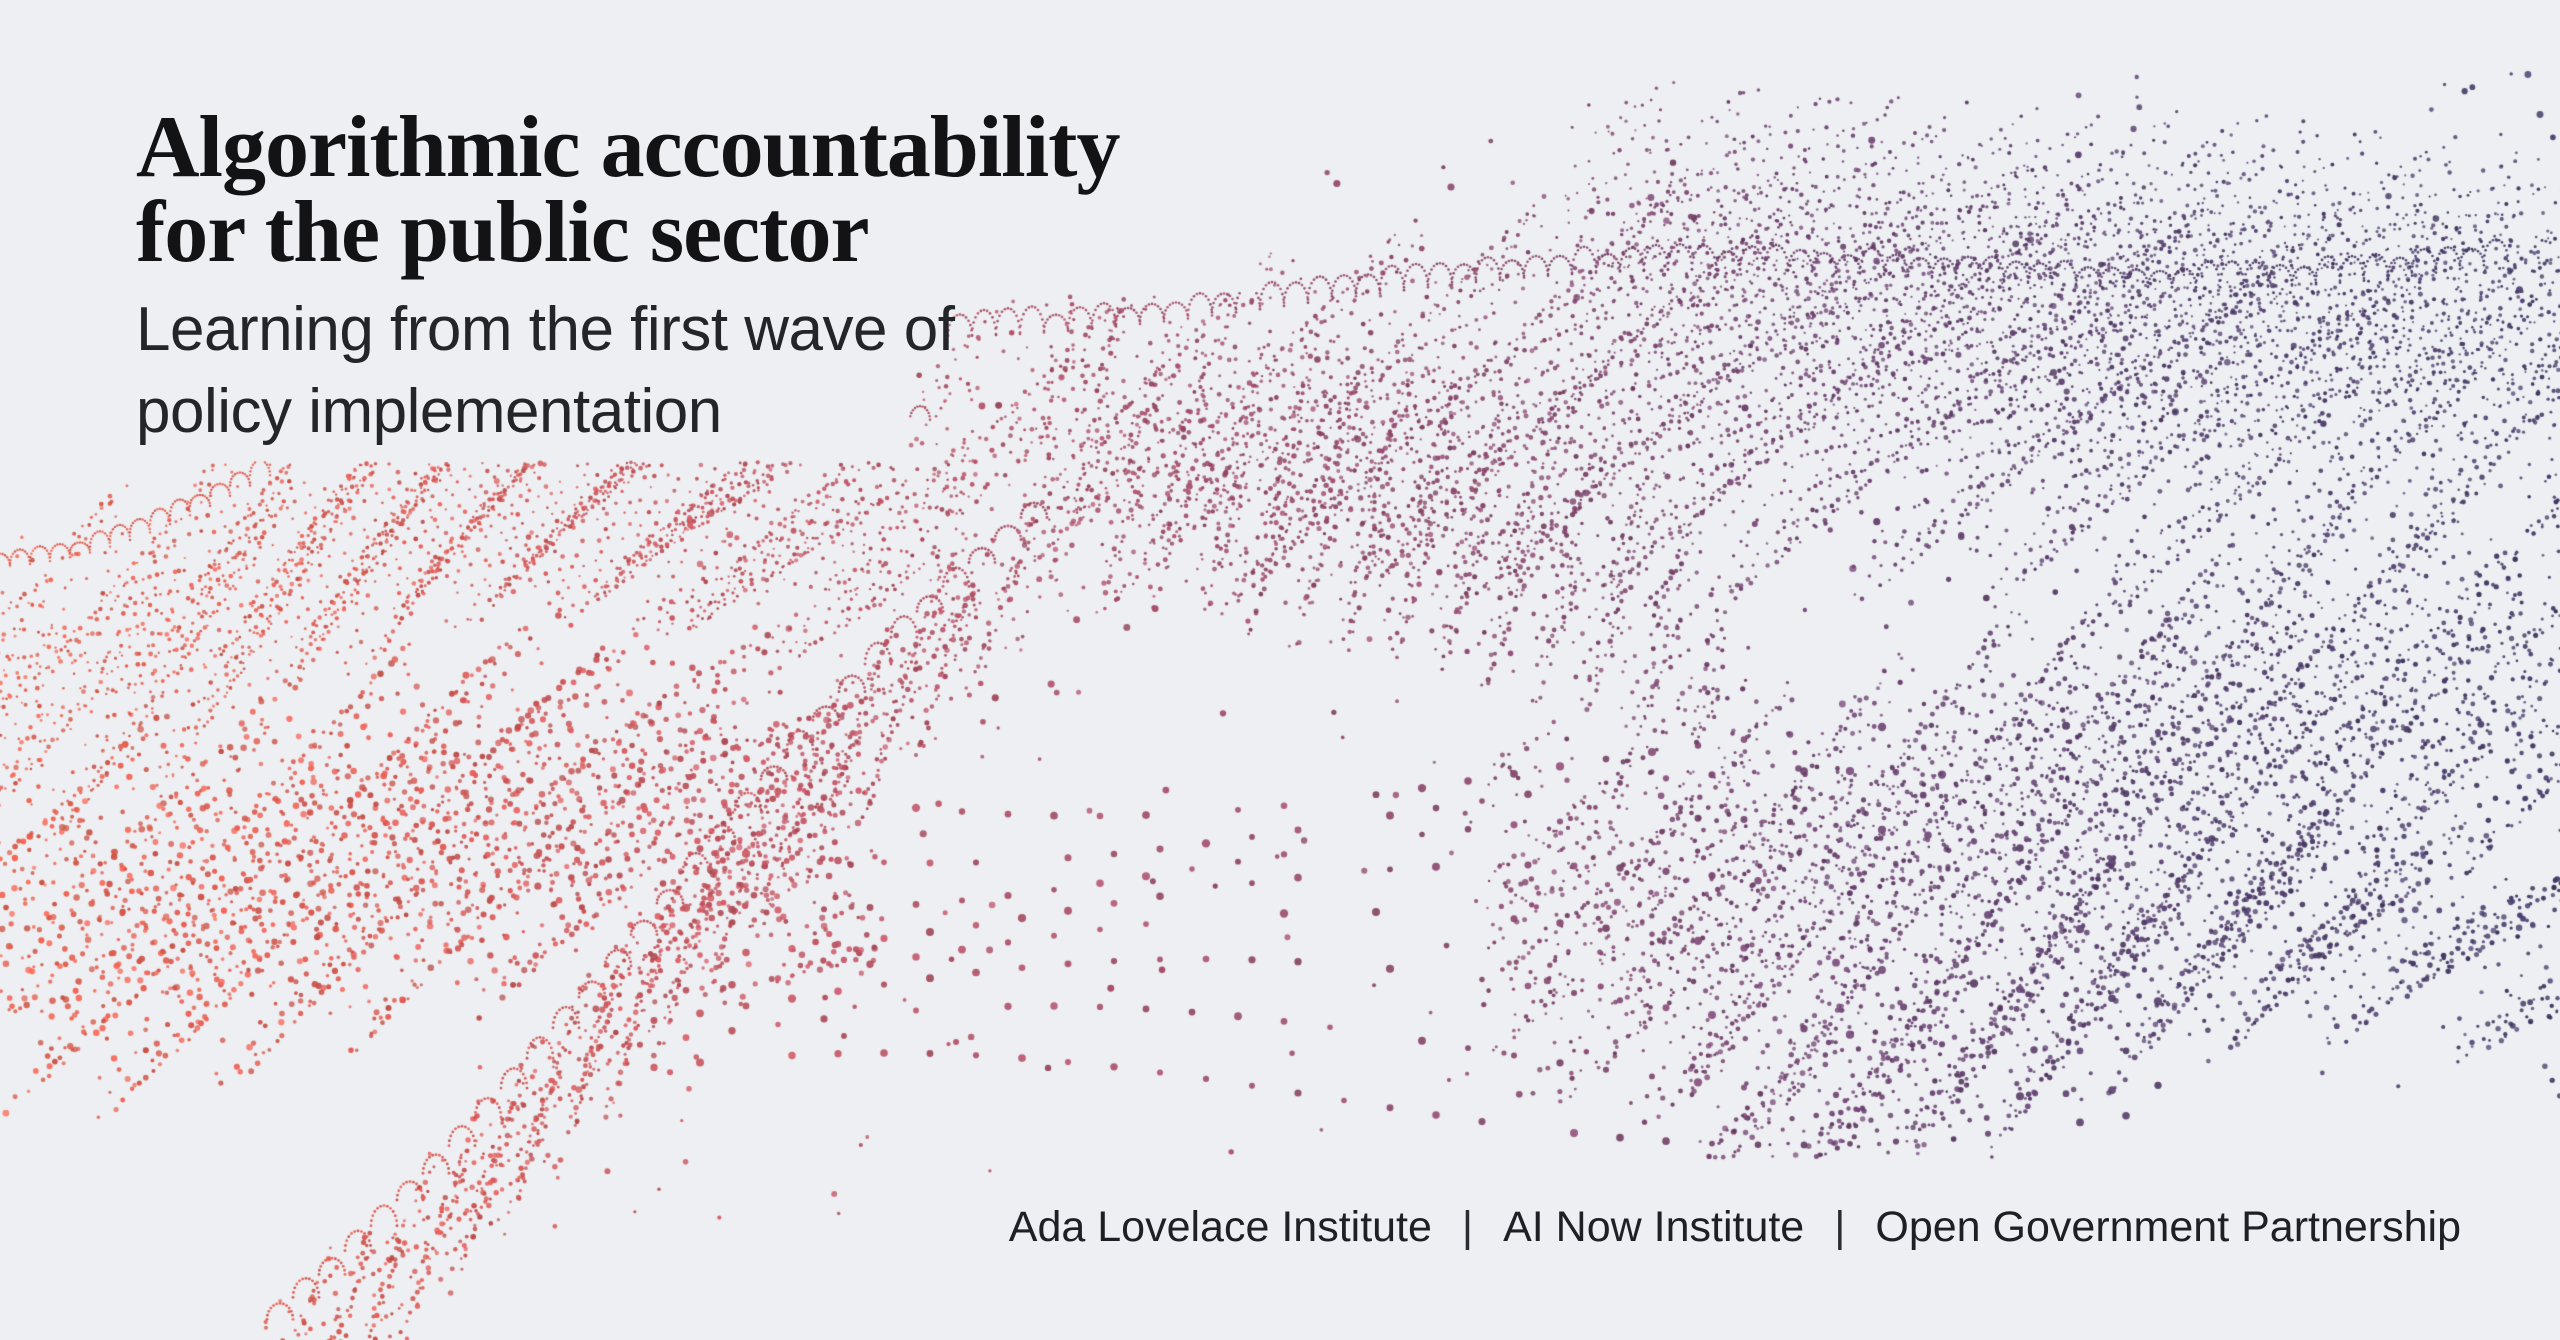 The image size is (2560, 1340). I want to click on title-line-1: Algorithmic accountability, so click(628, 147).